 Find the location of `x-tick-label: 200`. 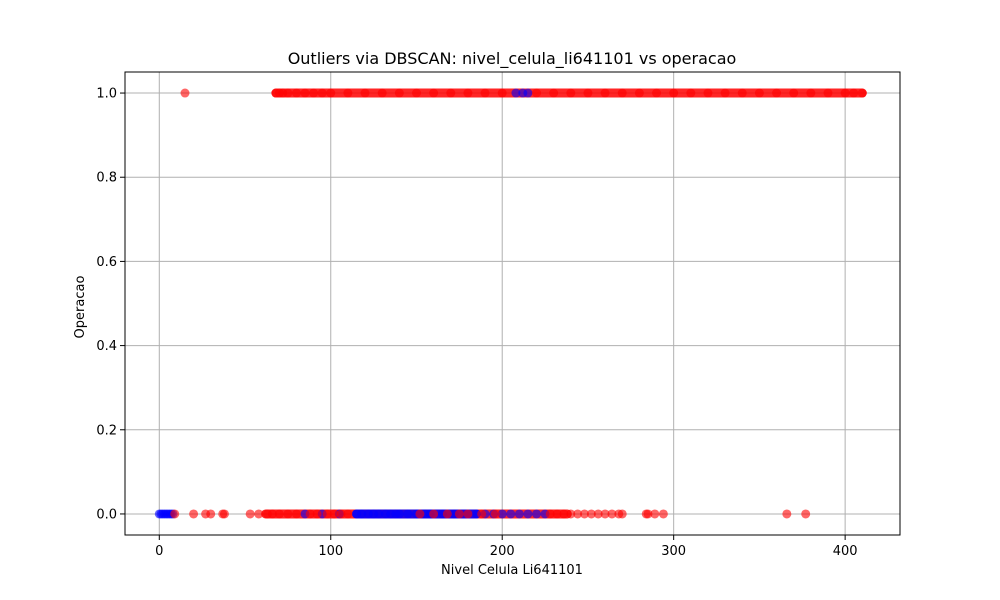

x-tick-label: 200 is located at coordinates (502, 551).